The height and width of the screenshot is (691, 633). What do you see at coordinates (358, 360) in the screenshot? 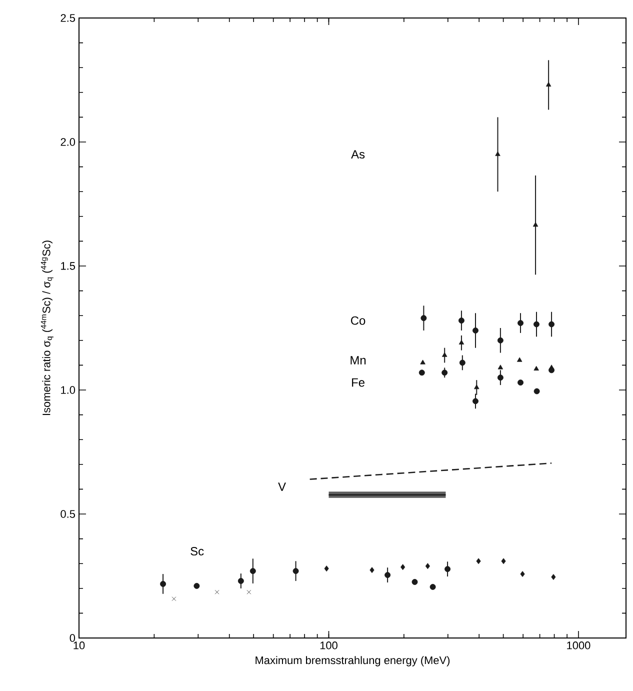
I see `annotation: Mn` at bounding box center [358, 360].